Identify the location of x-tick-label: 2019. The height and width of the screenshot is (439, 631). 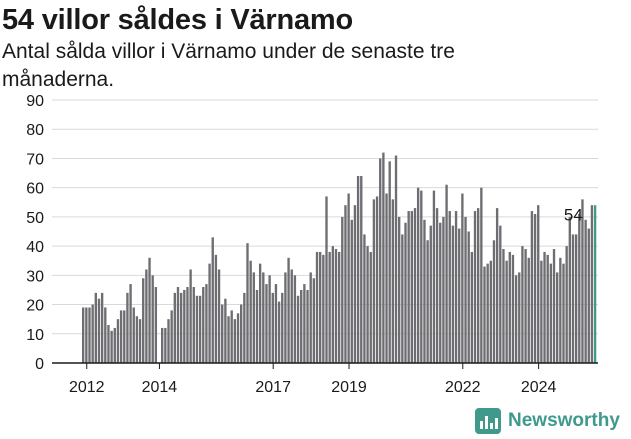
(349, 387).